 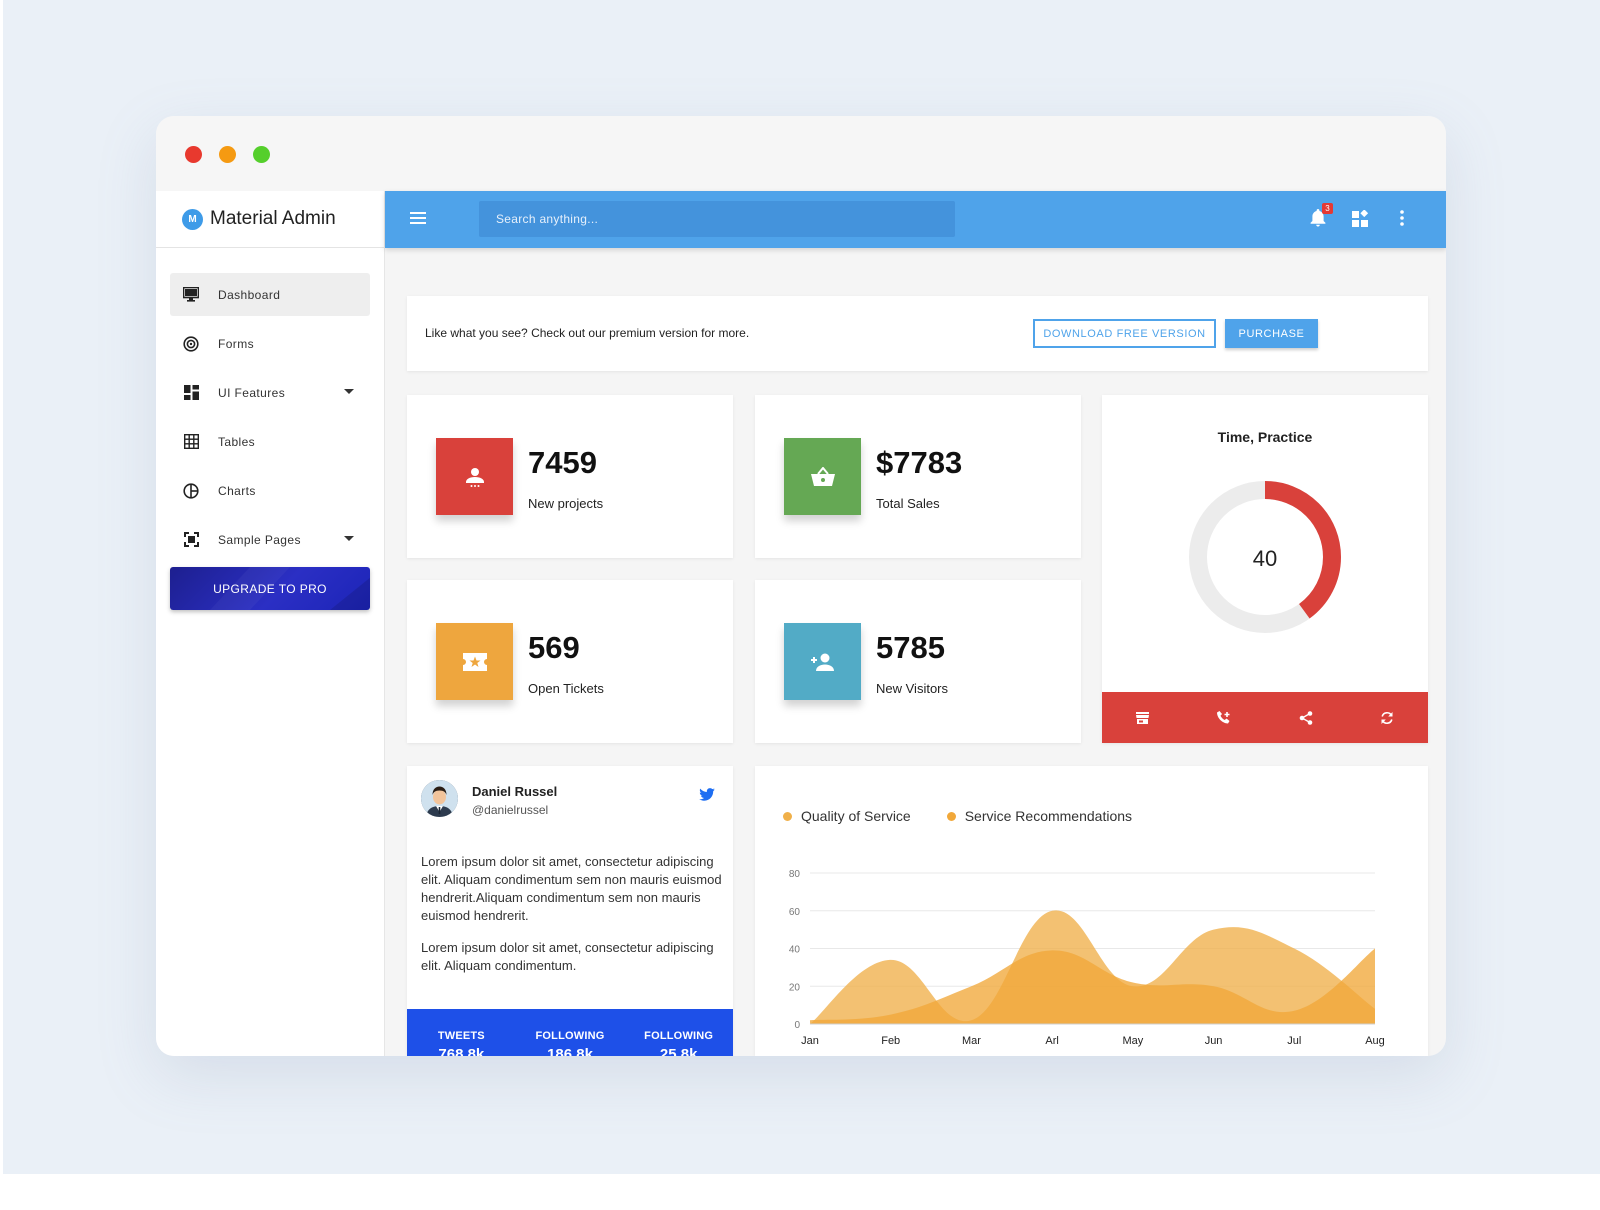 What do you see at coordinates (461, 1051) in the screenshot?
I see `tweet-stat-value: 768.8k` at bounding box center [461, 1051].